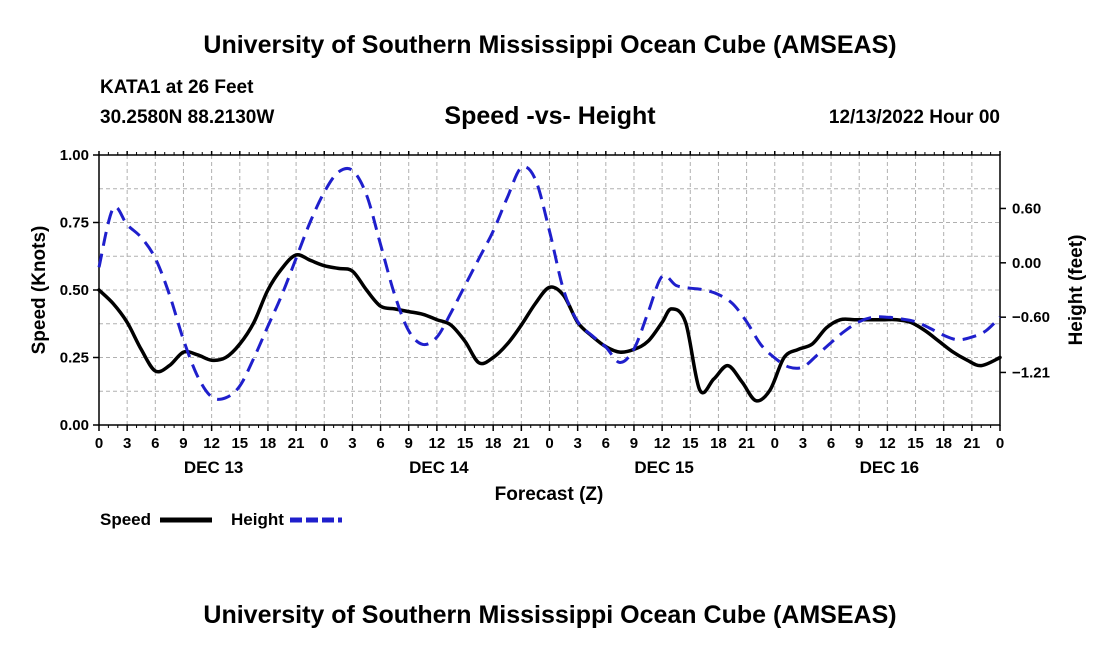 This screenshot has height=650, width=1100. Describe the element at coordinates (439, 467) in the screenshot. I see `day-label: DEC 14` at that location.